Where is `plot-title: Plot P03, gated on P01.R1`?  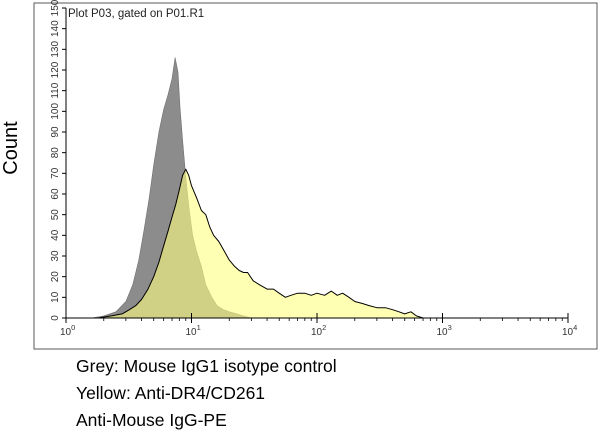 plot-title: Plot P03, gated on P01.R1 is located at coordinates (136, 14).